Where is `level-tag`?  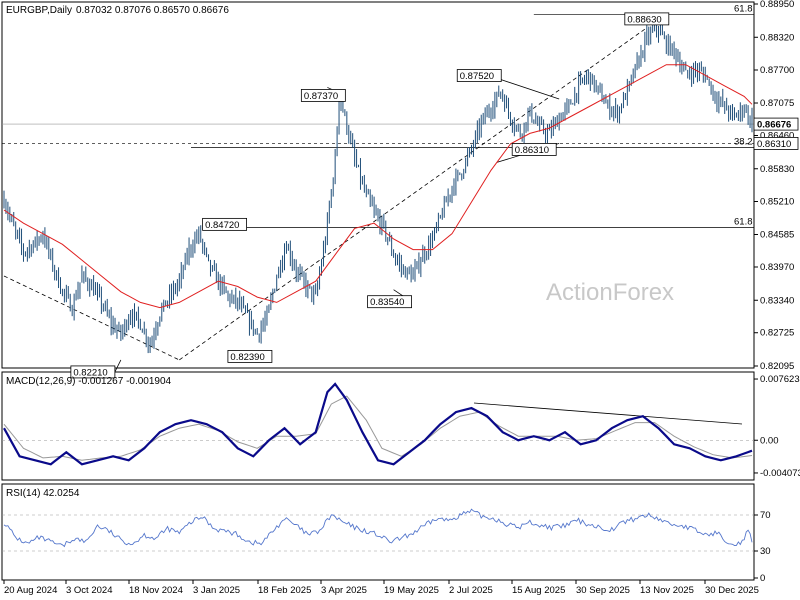 level-tag is located at coordinates (776, 143).